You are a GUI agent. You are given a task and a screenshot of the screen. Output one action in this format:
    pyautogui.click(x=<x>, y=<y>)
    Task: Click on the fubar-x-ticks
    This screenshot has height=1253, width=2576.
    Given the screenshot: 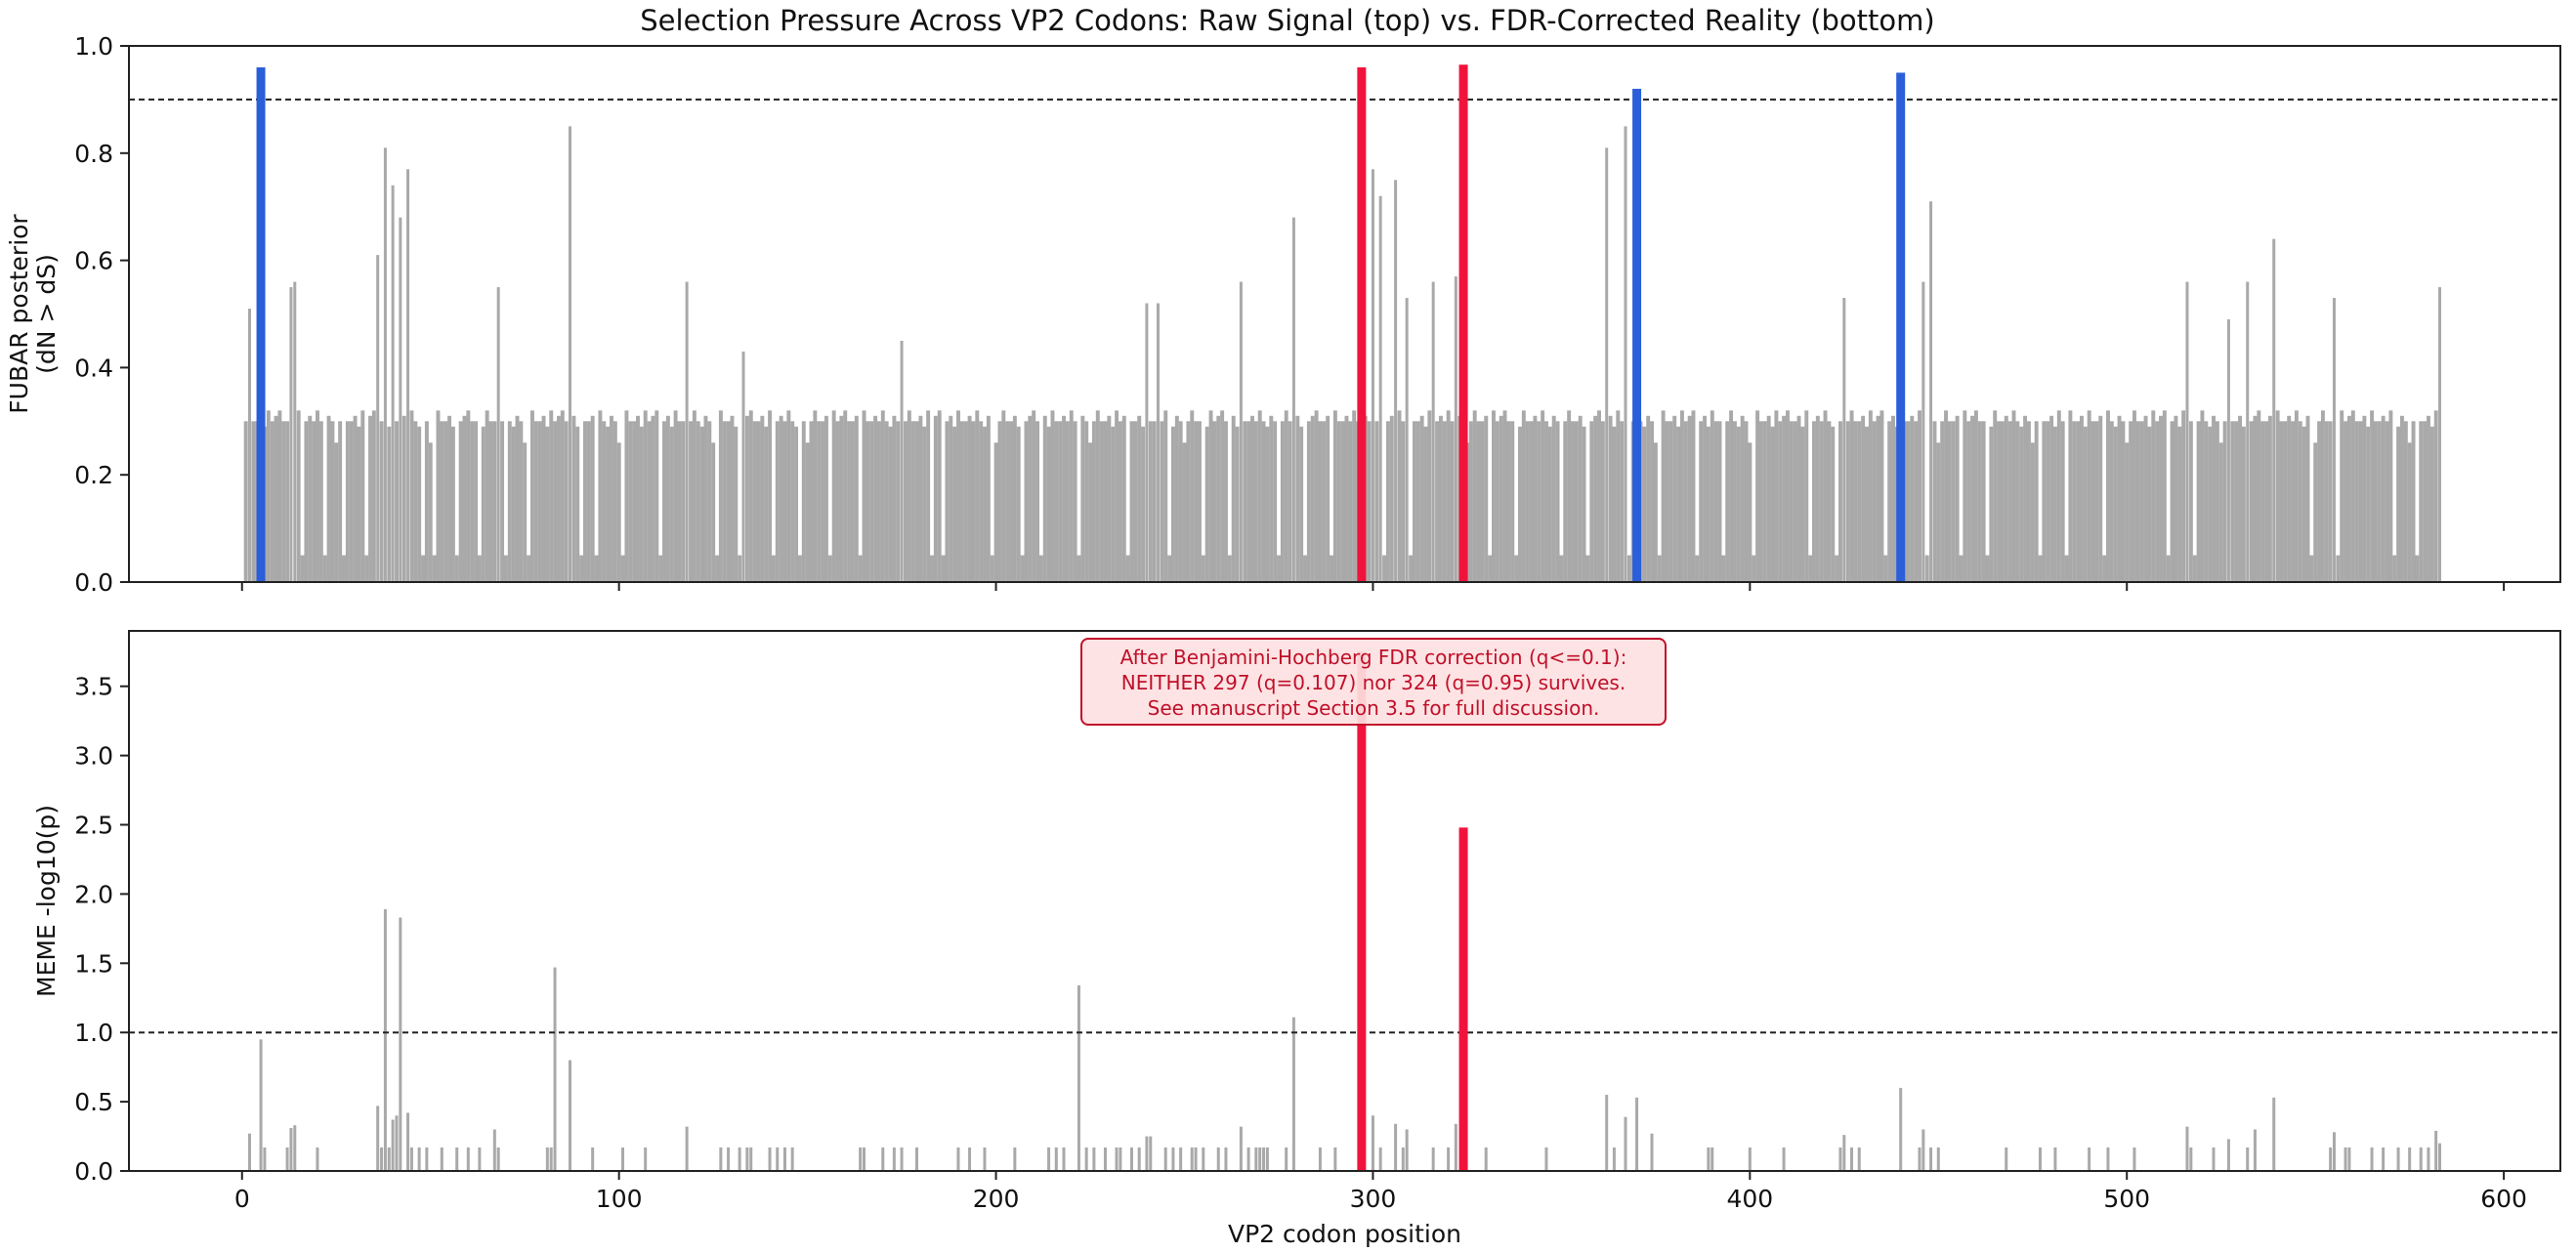 What is the action you would take?
    pyautogui.click(x=1373, y=586)
    